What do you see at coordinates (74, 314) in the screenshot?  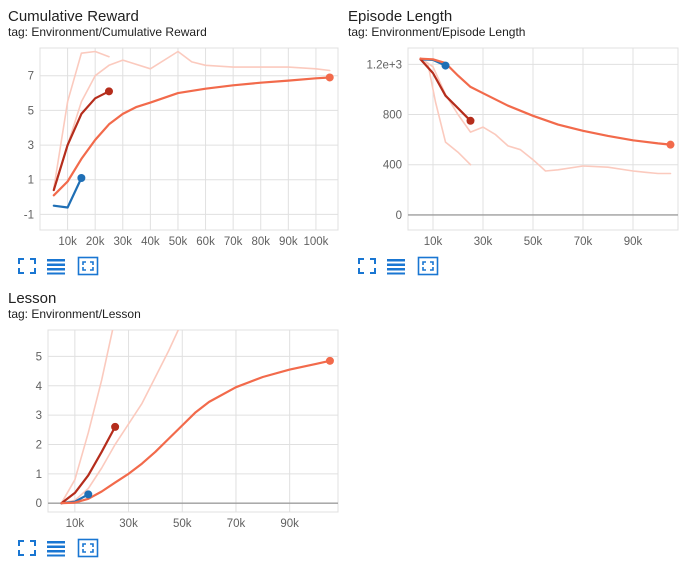 I see `chart-tag: tag: Environment/Lesson` at bounding box center [74, 314].